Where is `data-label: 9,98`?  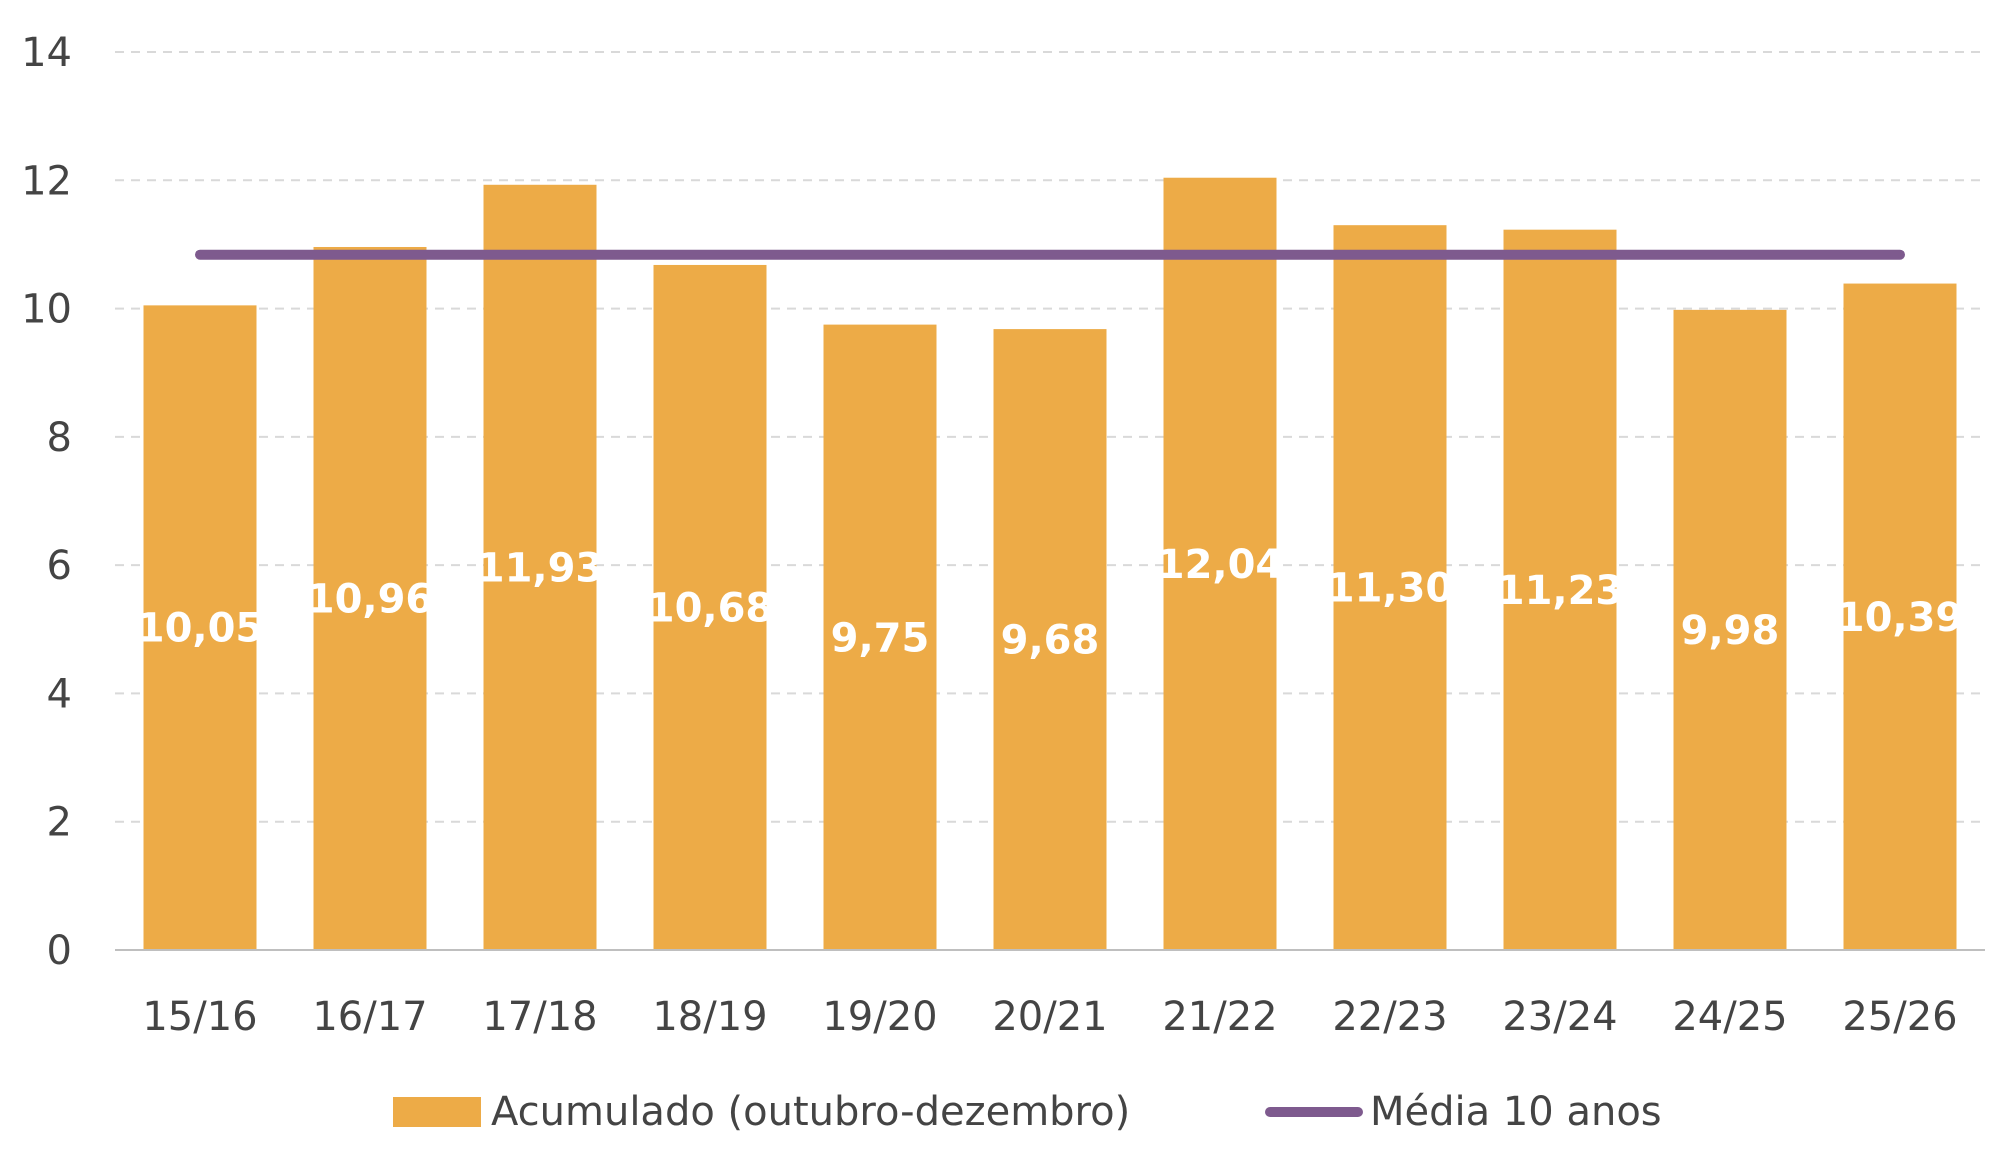 data-label: 9,98 is located at coordinates (1730, 631).